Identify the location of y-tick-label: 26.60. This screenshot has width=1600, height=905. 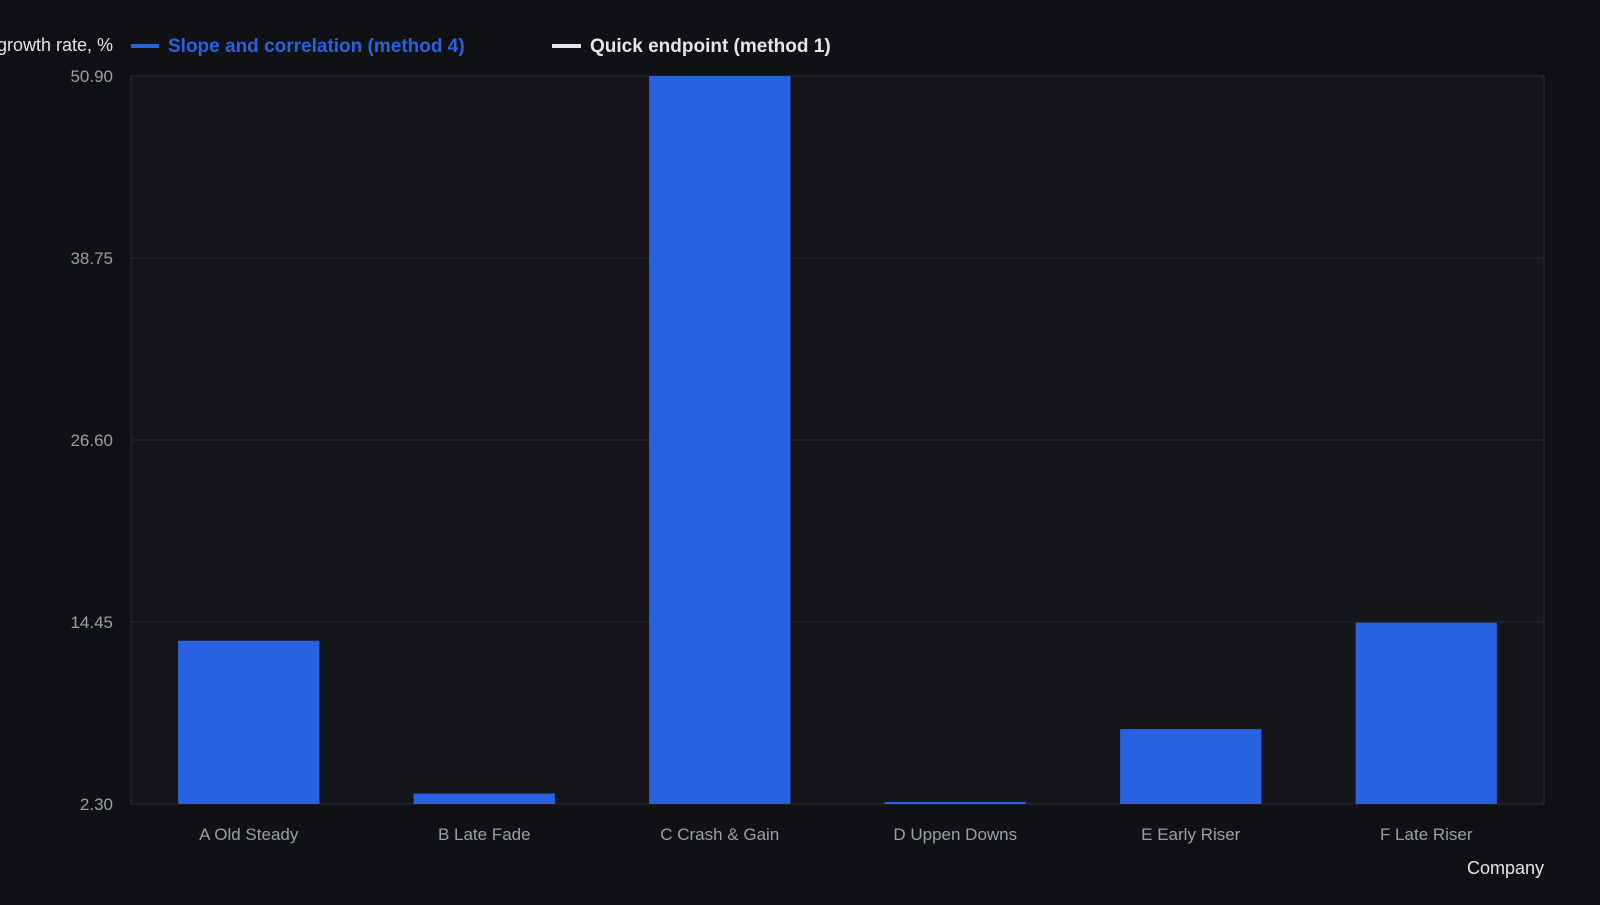
(91, 440).